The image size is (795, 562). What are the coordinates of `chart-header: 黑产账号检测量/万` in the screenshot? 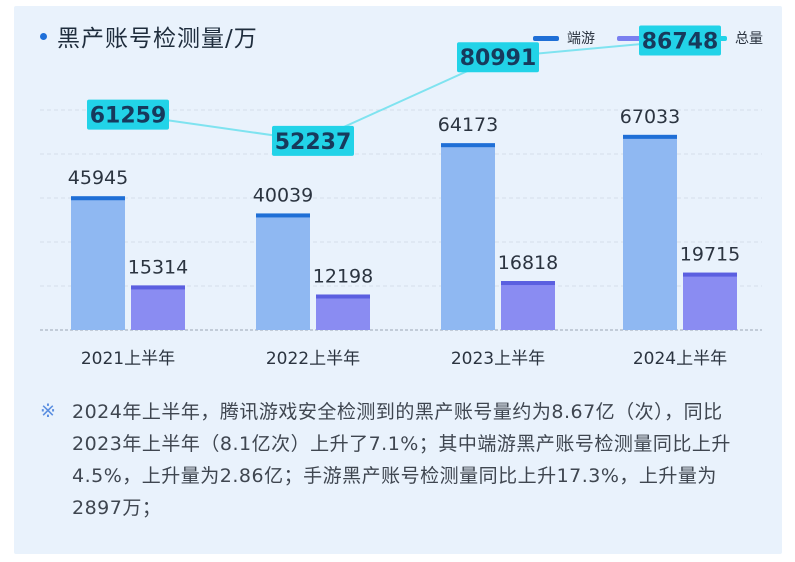 It's located at (149, 37).